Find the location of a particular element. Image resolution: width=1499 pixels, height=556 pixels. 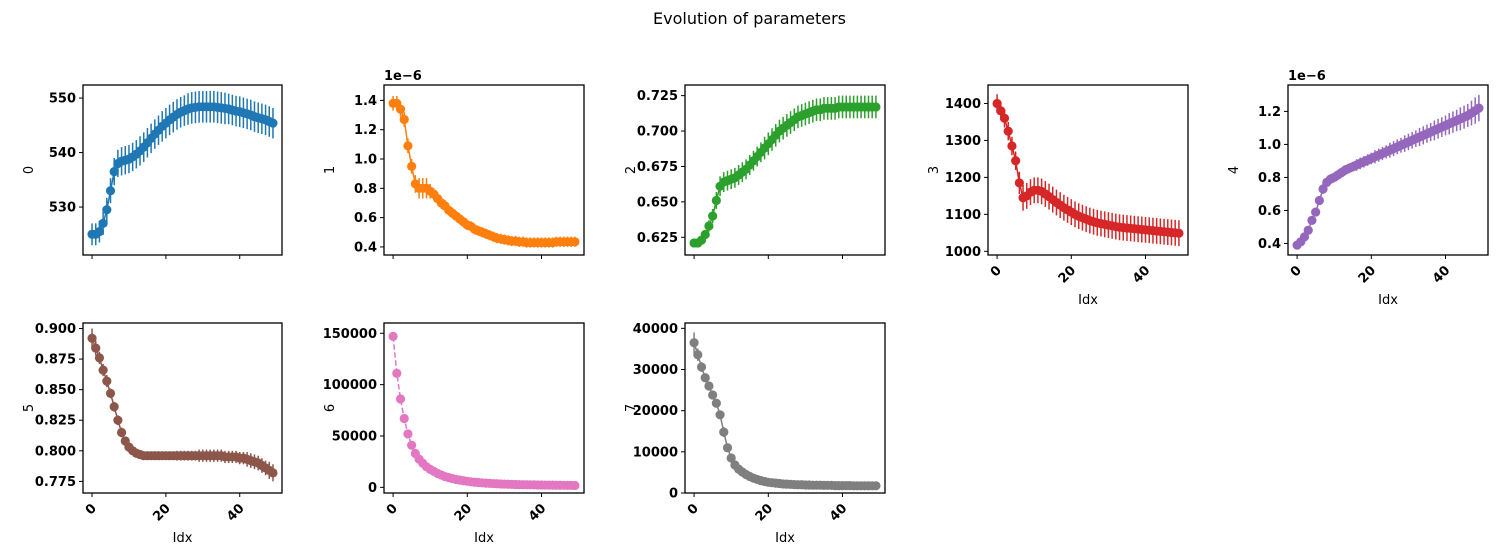

axis-offset-label: 1e−6 is located at coordinates (403, 76).